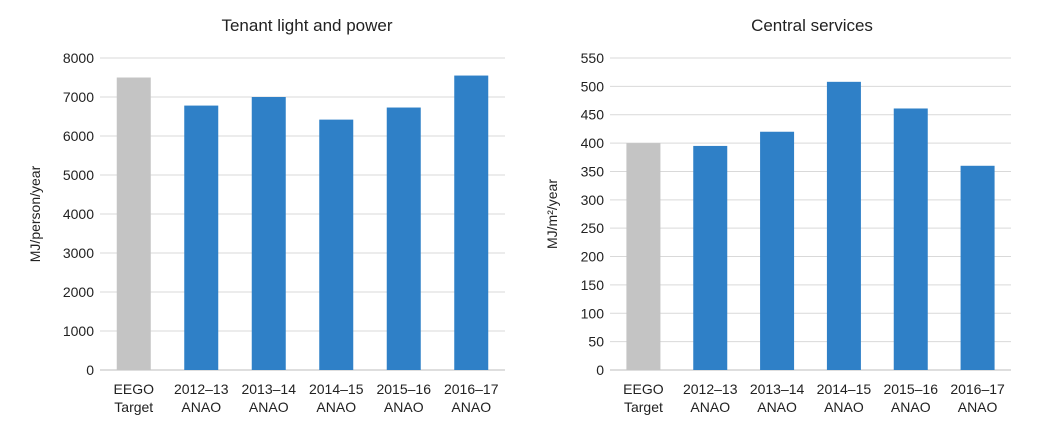 Image resolution: width=1041 pixels, height=438 pixels. I want to click on y-tick-label: 350, so click(593, 171).